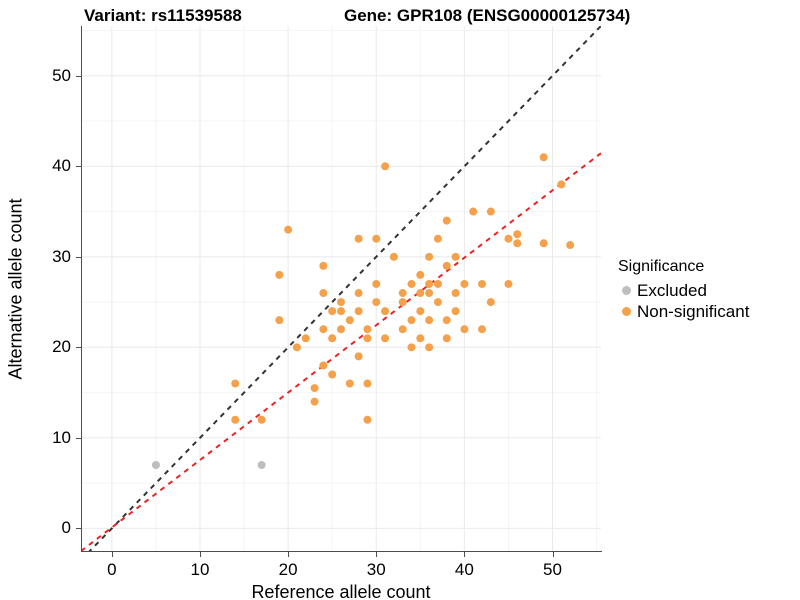 Image resolution: width=800 pixels, height=600 pixels. What do you see at coordinates (487, 15) in the screenshot?
I see `gene-title: Gene: GPR108 (ENSG00000125734)` at bounding box center [487, 15].